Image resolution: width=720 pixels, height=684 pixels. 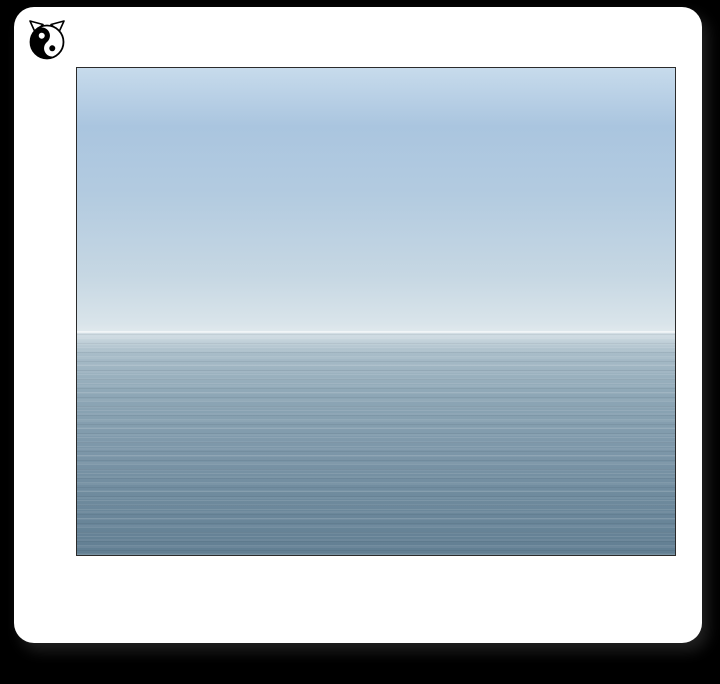 I want to click on horizon-line, so click(x=376, y=332).